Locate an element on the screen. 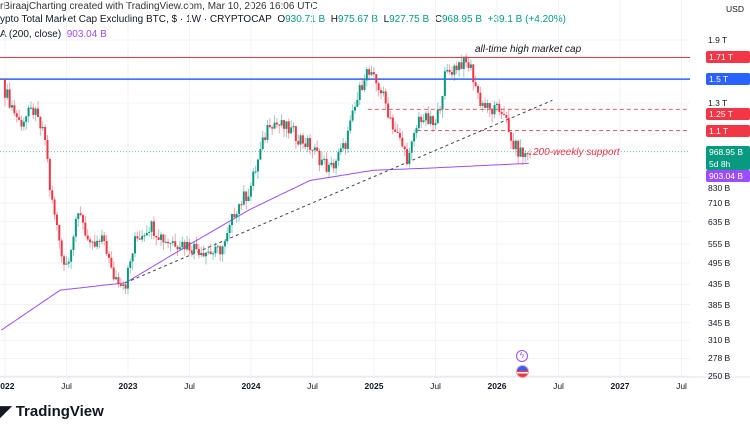 The width and height of the screenshot is (750, 430). event-icon-us-flag is located at coordinates (522, 371).